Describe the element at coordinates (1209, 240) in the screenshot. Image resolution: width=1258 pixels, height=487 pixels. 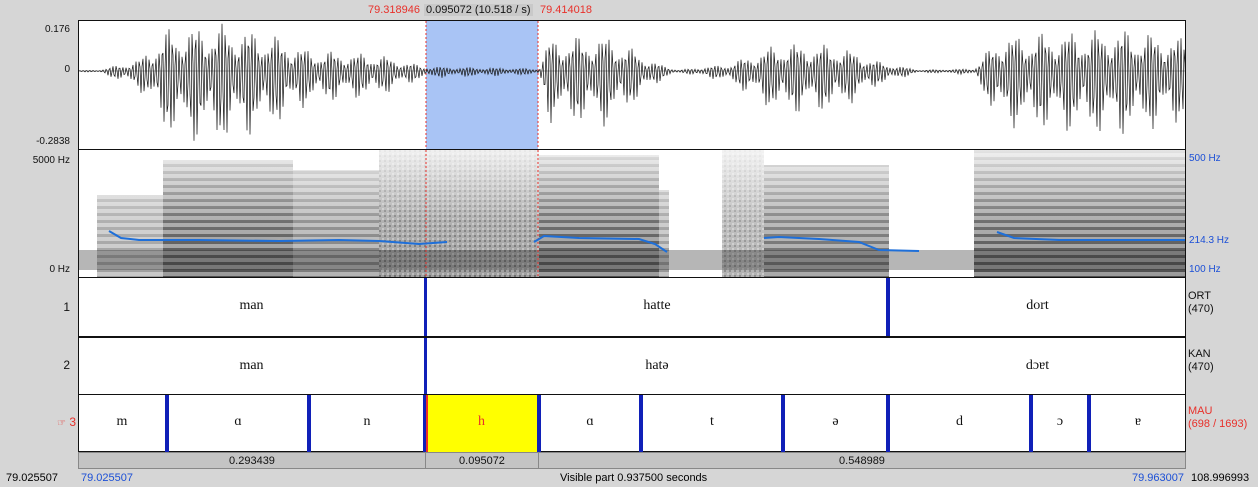
I see `pitch-value-label: 214.3 Hz` at that location.